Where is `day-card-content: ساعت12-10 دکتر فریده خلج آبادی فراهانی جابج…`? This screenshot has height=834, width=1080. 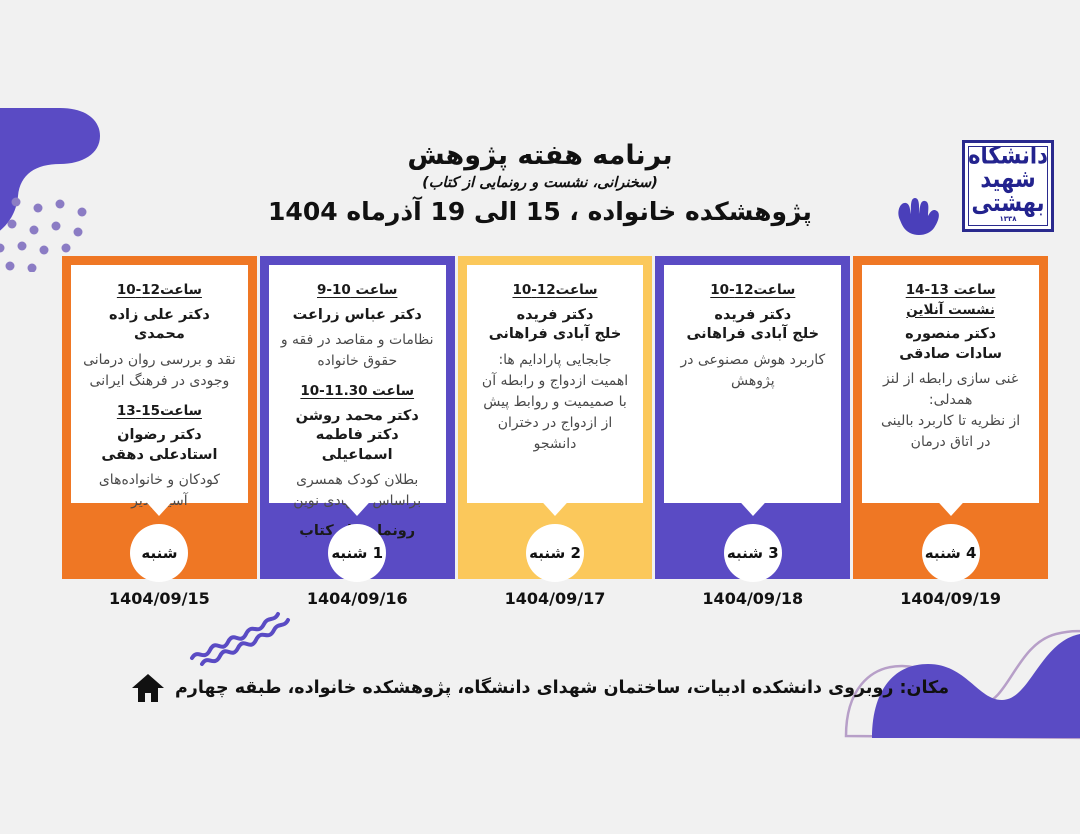 day-card-content: ساعت12-10 دکتر فریده خلج آبادی فراهانی جابج… is located at coordinates (555, 365).